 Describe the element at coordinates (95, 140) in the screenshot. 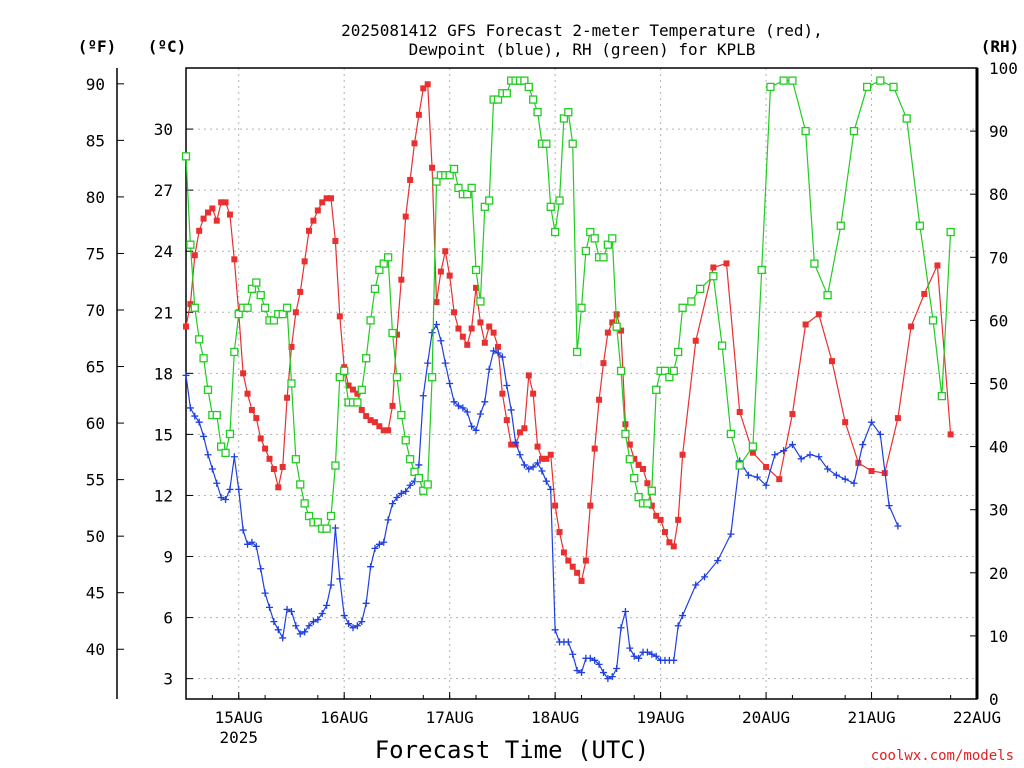

I see `fahrenheit-tick-label: 85` at that location.